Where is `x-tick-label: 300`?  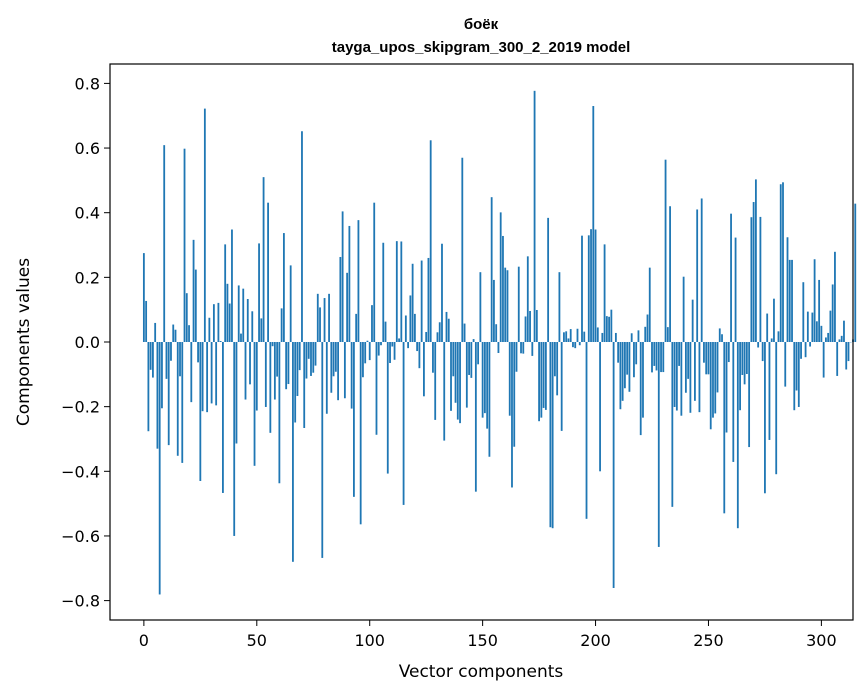
x-tick-label: 300 is located at coordinates (821, 640).